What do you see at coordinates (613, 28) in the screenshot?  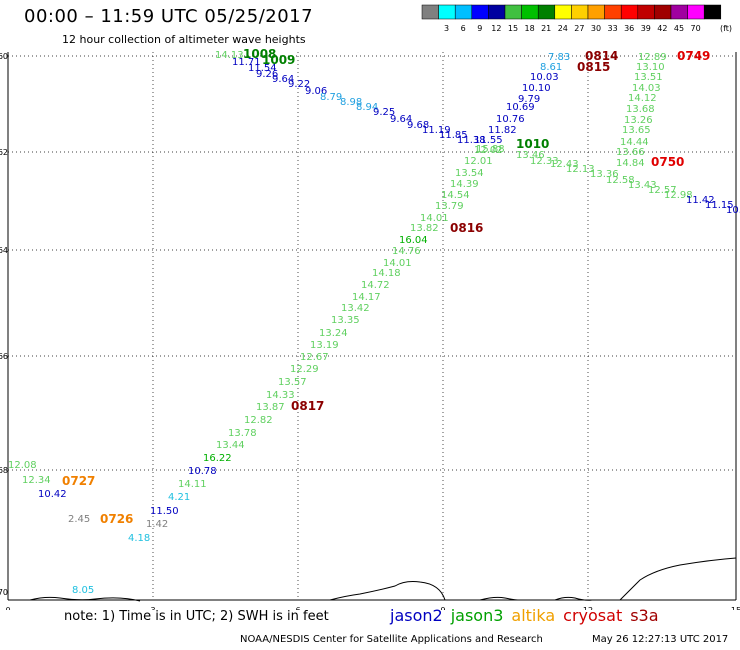 I see `scale-tick-label: 33` at bounding box center [613, 28].